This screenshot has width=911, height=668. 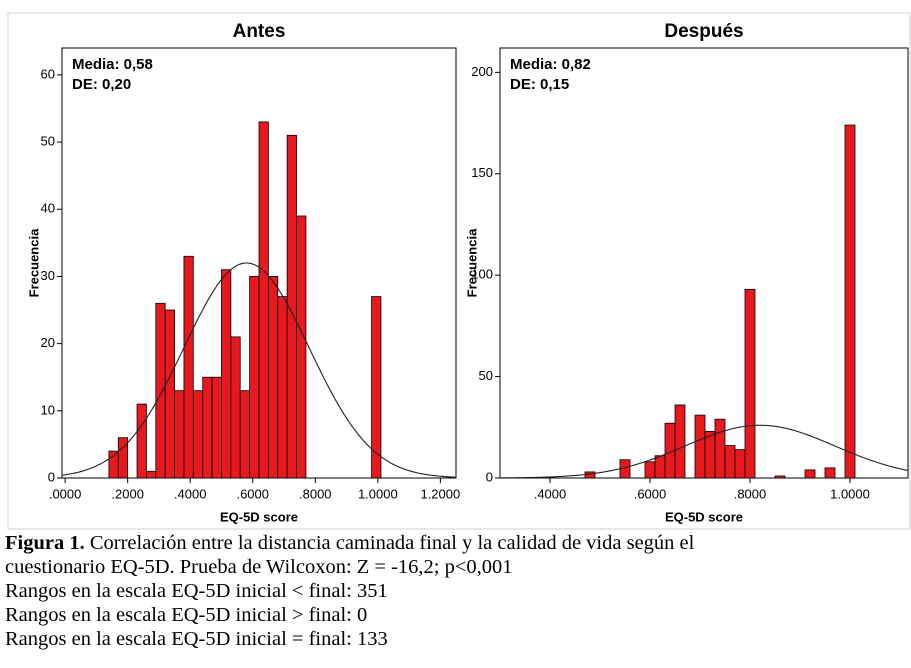 What do you see at coordinates (45, 543) in the screenshot?
I see `caption-label: Figura 1.` at bounding box center [45, 543].